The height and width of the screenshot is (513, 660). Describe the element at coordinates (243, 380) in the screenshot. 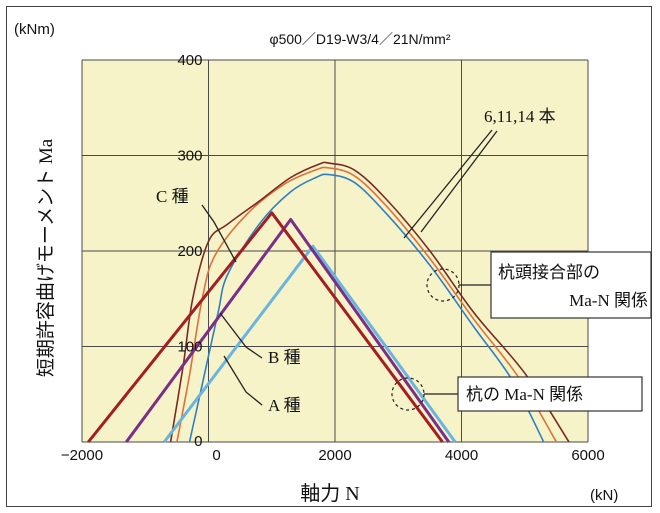

I see `a-leader` at that location.